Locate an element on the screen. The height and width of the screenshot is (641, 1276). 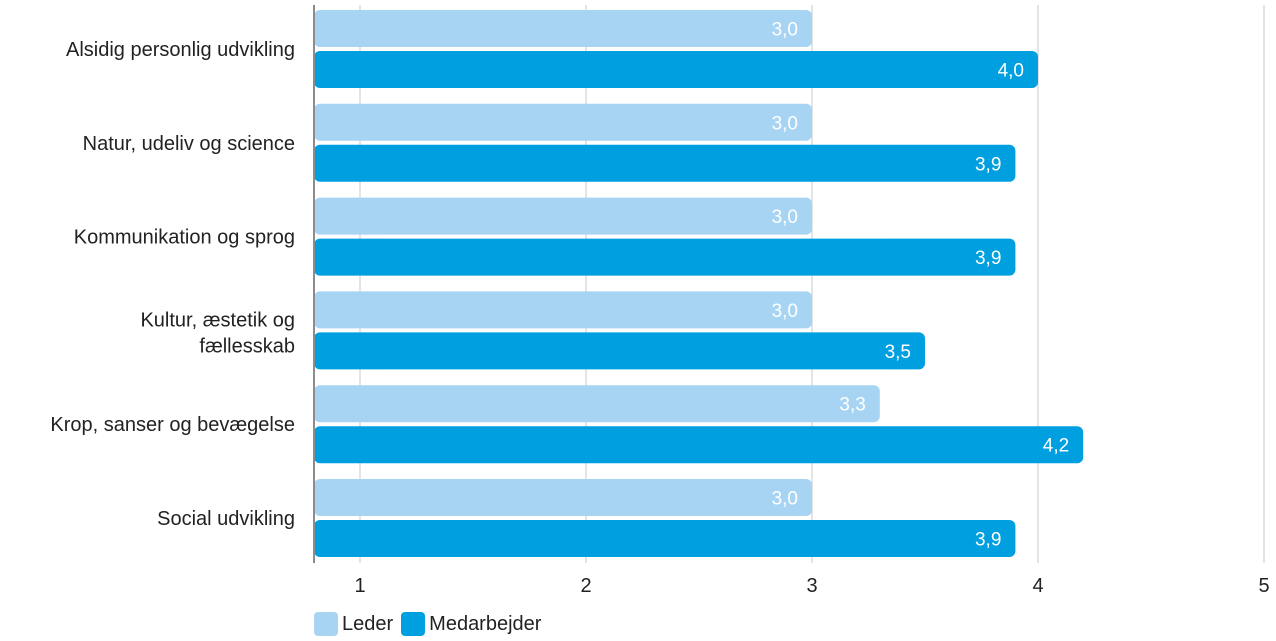
legend-label-leder: Leder is located at coordinates (368, 623).